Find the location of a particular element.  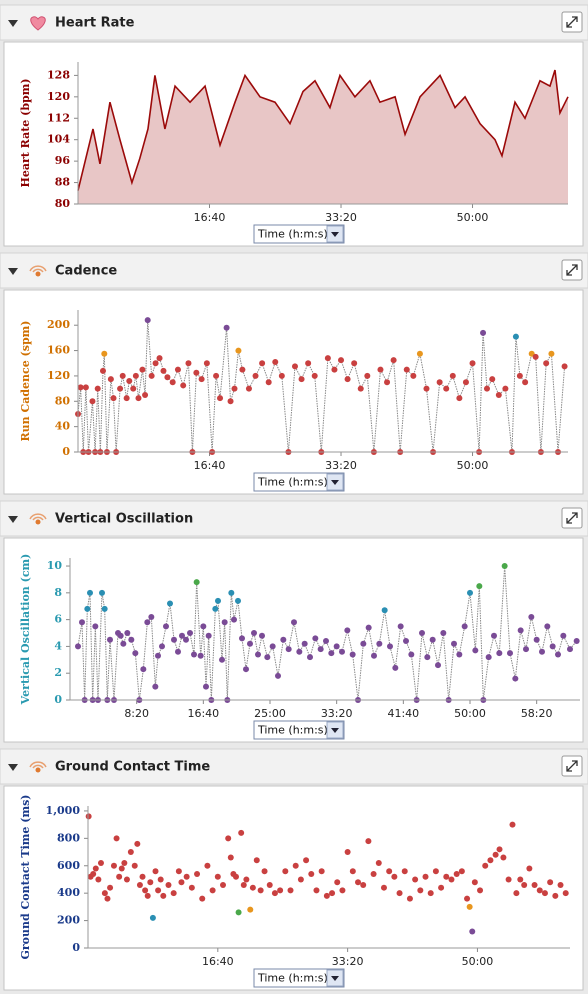

panel-title: Heart Rate is located at coordinates (95, 23).